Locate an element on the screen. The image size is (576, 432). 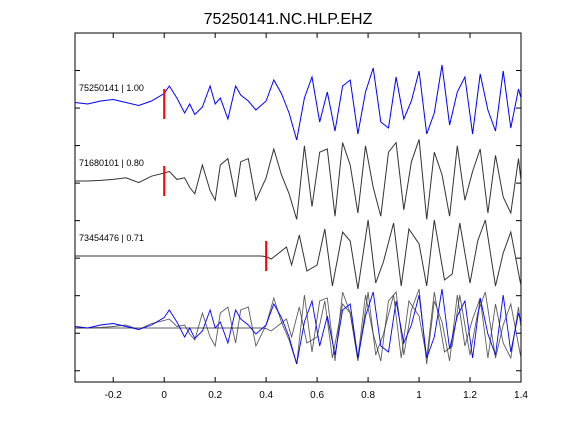
x-tick-label: 1 is located at coordinates (419, 395).